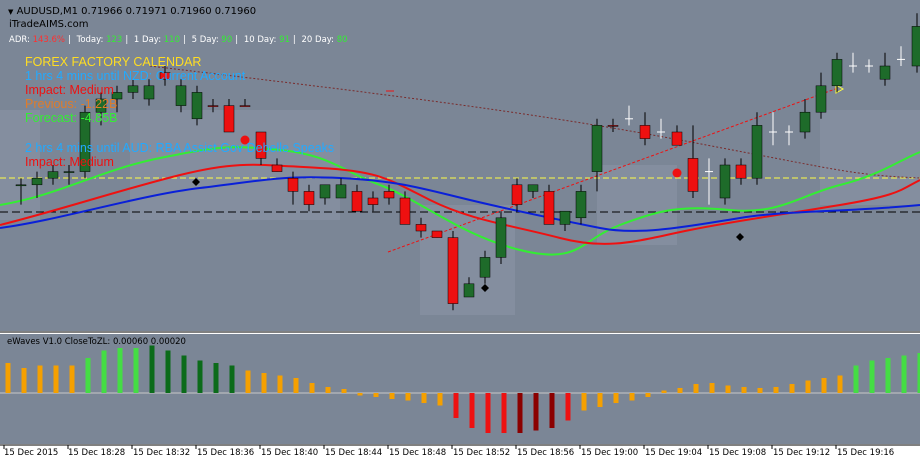 The width and height of the screenshot is (920, 465). Describe the element at coordinates (69, 90) in the screenshot. I see `calendar-impact-1: Impact: Medium` at that location.